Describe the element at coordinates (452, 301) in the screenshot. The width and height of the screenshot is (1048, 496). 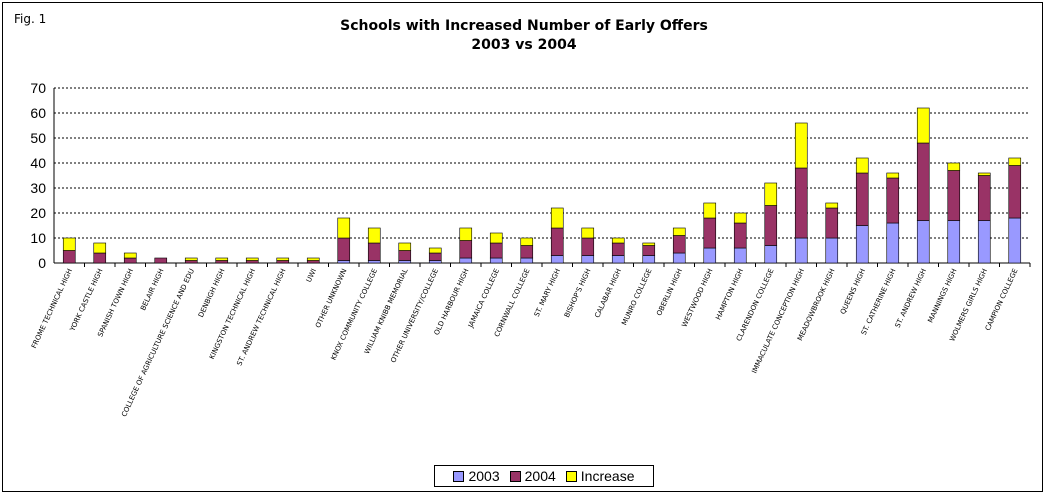
I see `category-label: OLD HARBOUR HIGH` at that location.